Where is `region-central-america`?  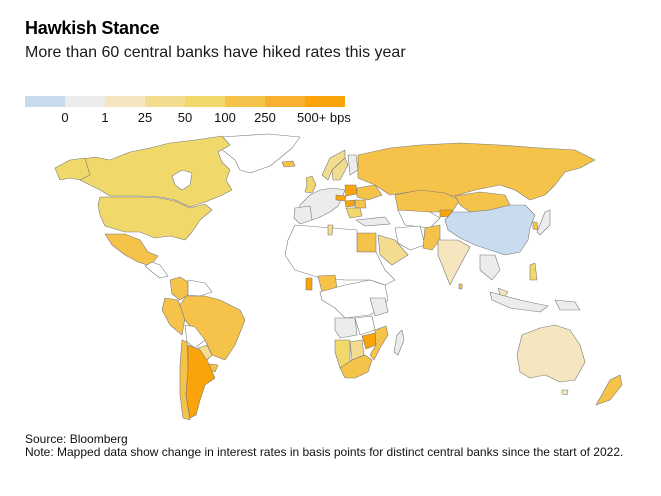
region-central-america is located at coordinates (156, 270).